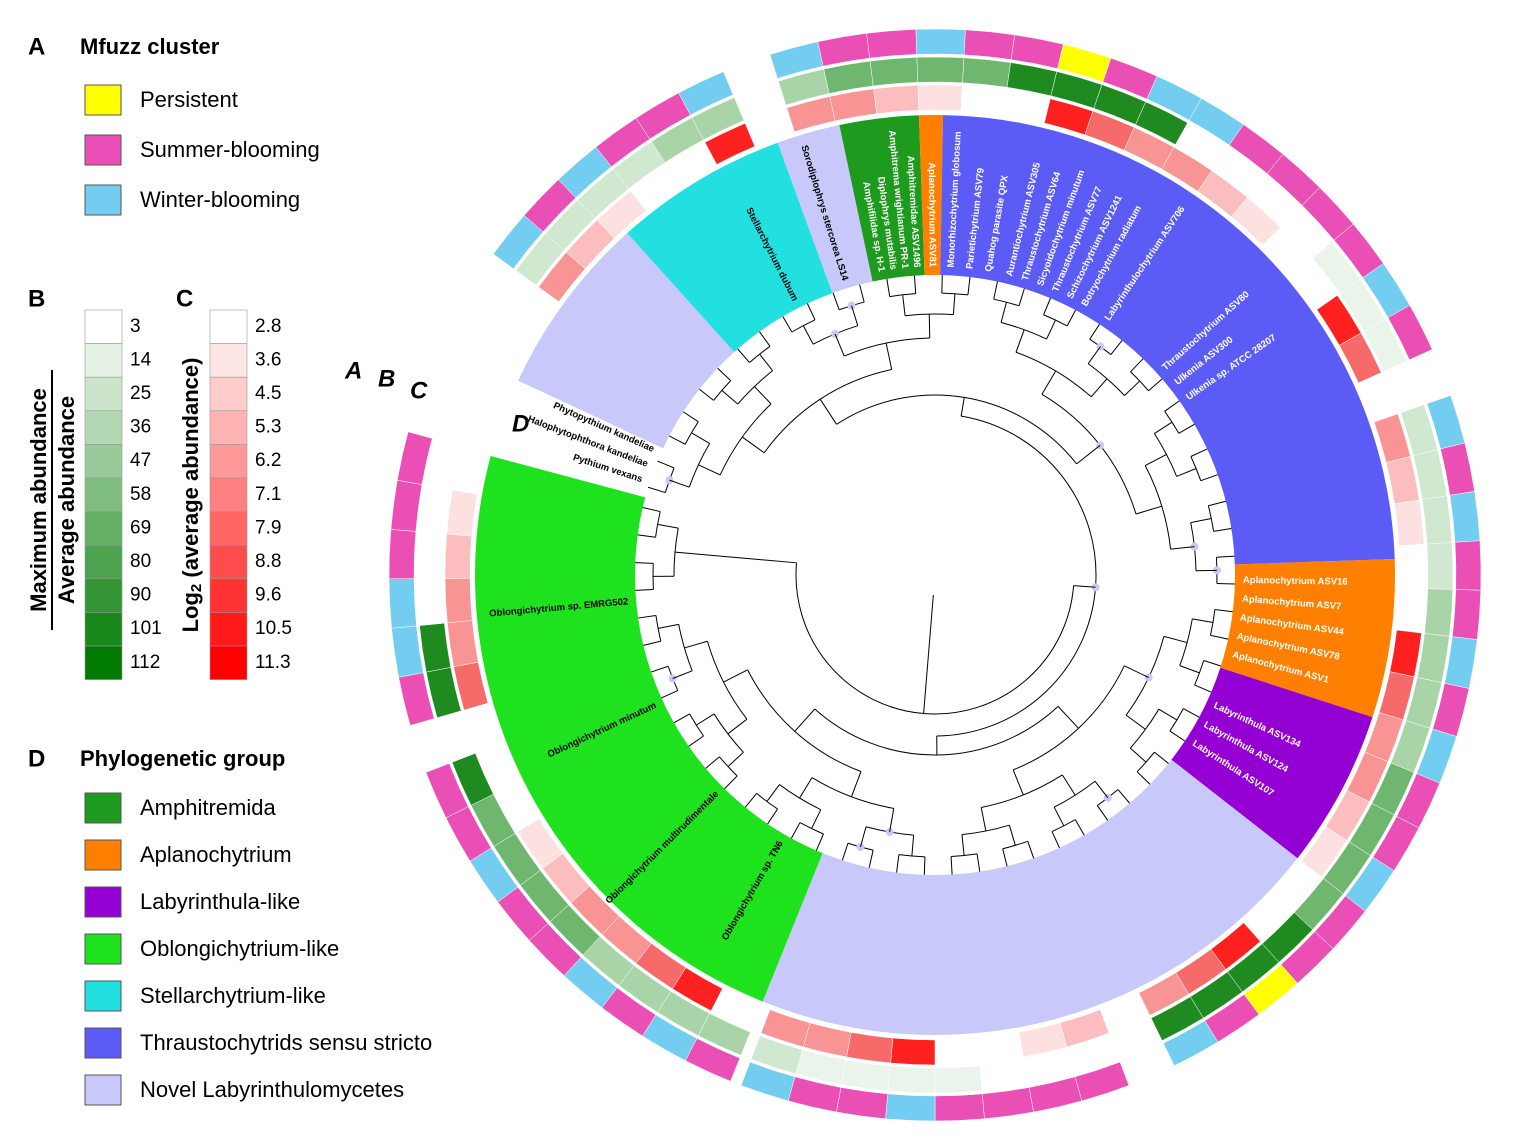 Image resolution: width=1536 pixels, height=1145 pixels. I want to click on scale-label: 90, so click(140, 595).